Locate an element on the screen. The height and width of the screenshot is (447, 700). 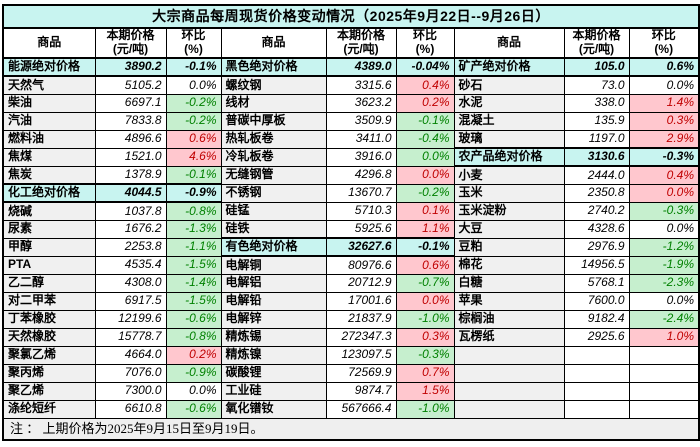
price-cell: 4328.6 is located at coordinates (596, 229).